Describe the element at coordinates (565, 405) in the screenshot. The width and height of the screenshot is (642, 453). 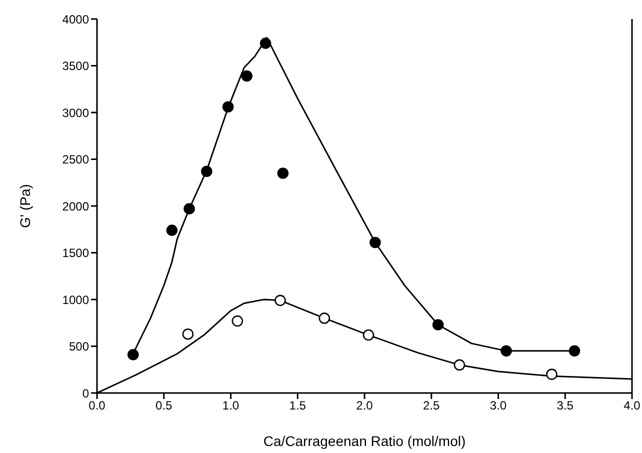
I see `x-tick-label: 3.5` at that location.